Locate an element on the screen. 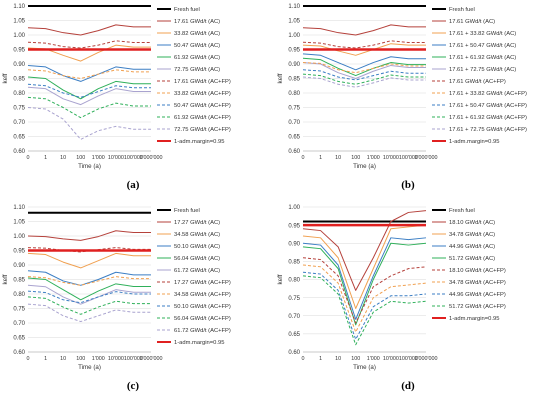 The height and width of the screenshot is (407, 550). legend-label: 61.72 GWd/t (AC) is located at coordinates (197, 271).